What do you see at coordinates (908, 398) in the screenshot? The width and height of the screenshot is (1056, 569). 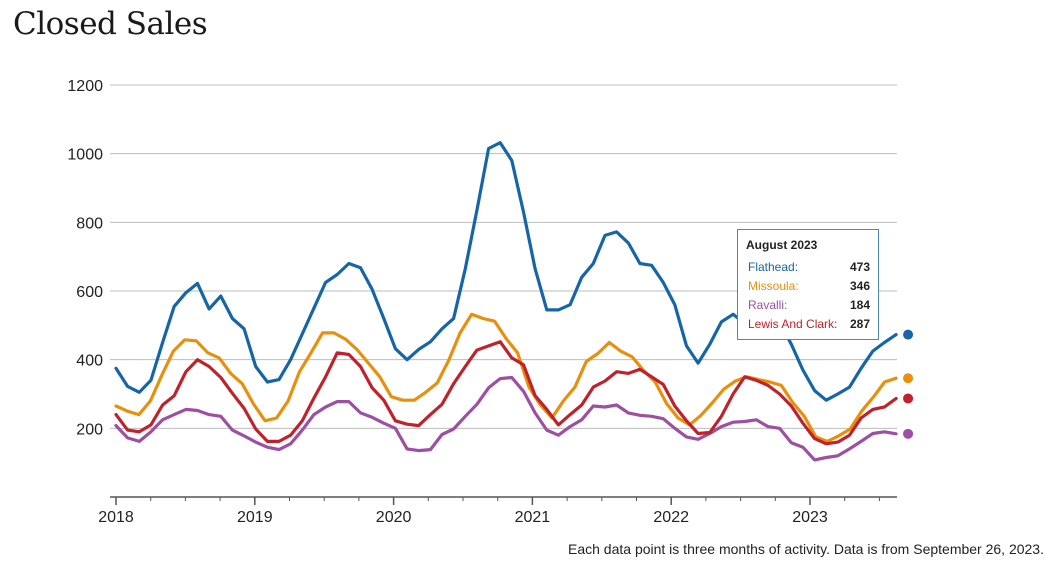 I see `end-marker-lewis-and-clark` at bounding box center [908, 398].